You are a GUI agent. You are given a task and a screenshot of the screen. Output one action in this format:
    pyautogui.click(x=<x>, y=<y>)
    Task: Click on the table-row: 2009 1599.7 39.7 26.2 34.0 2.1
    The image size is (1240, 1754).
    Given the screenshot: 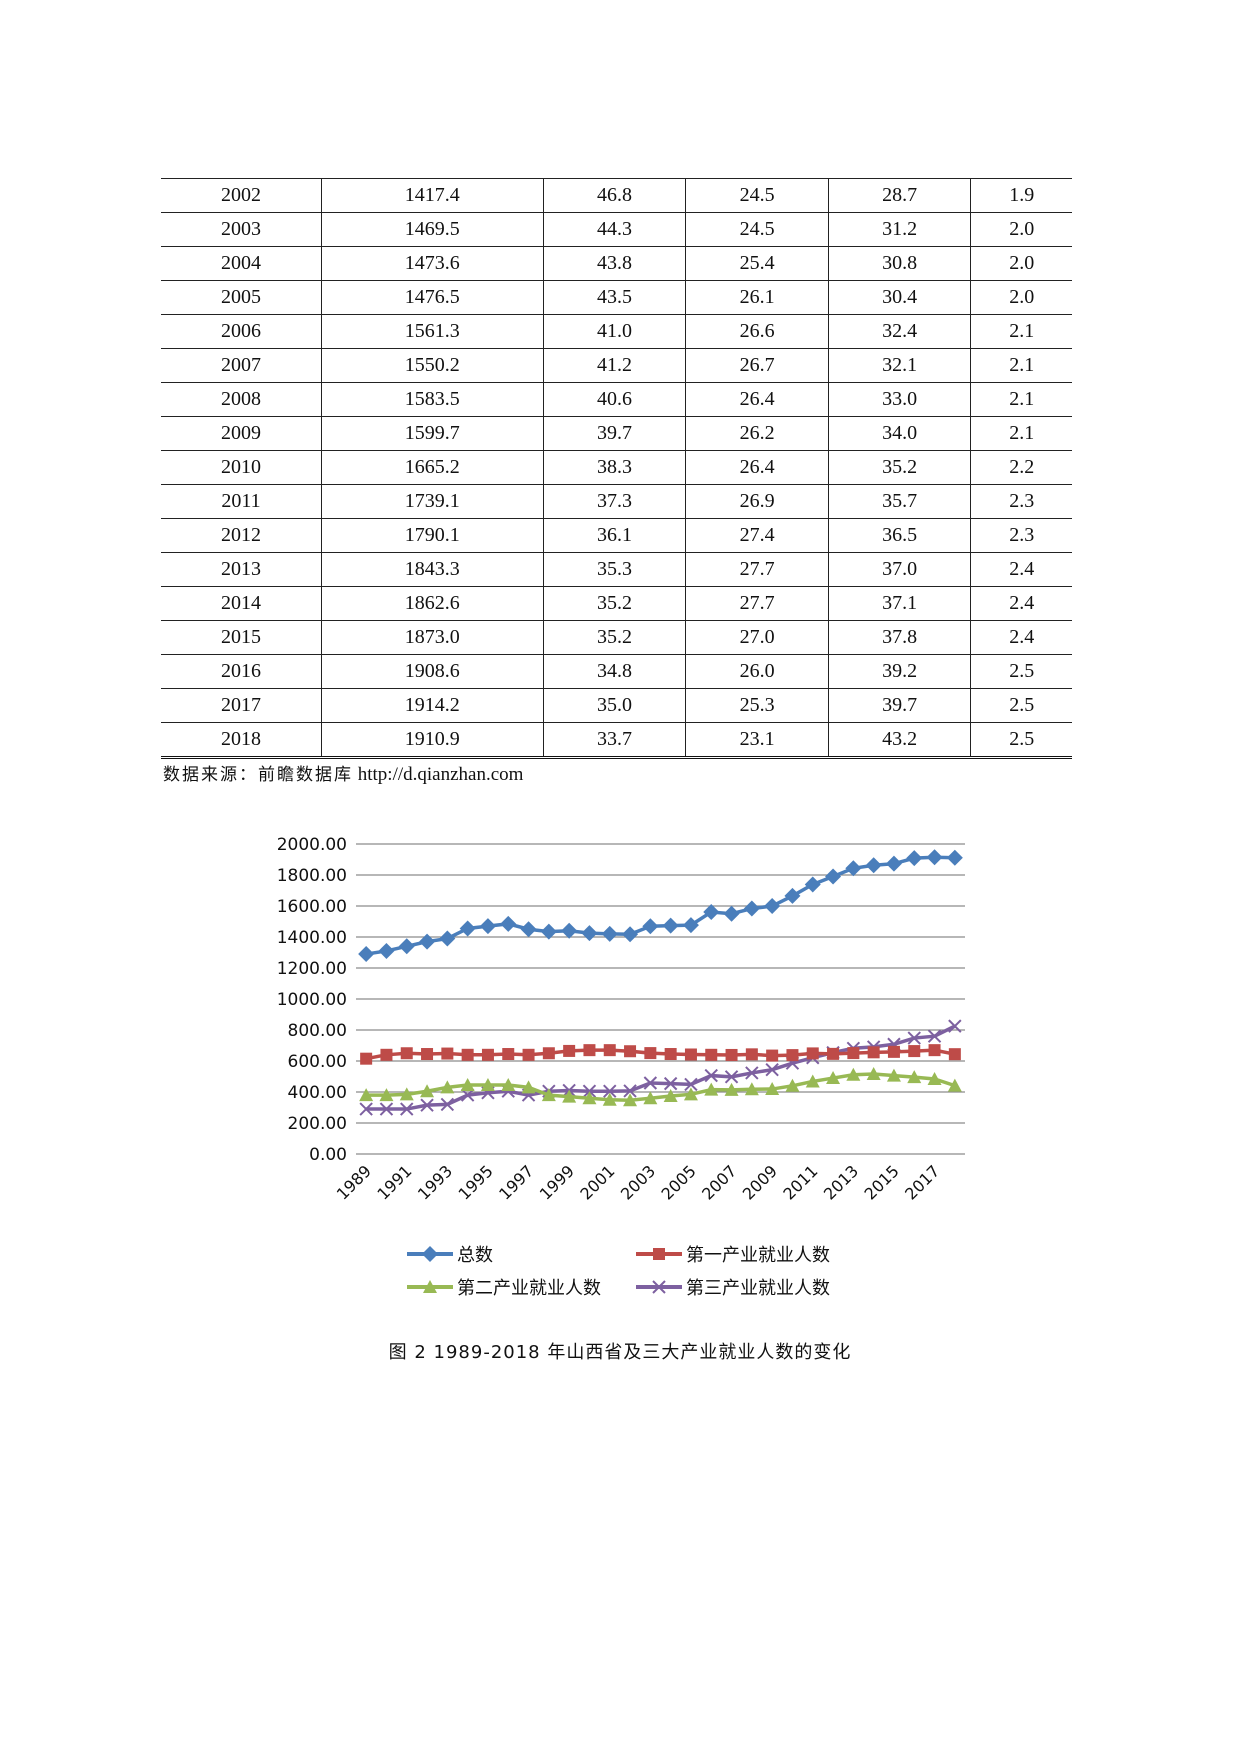 What is the action you would take?
    pyautogui.click(x=616, y=433)
    